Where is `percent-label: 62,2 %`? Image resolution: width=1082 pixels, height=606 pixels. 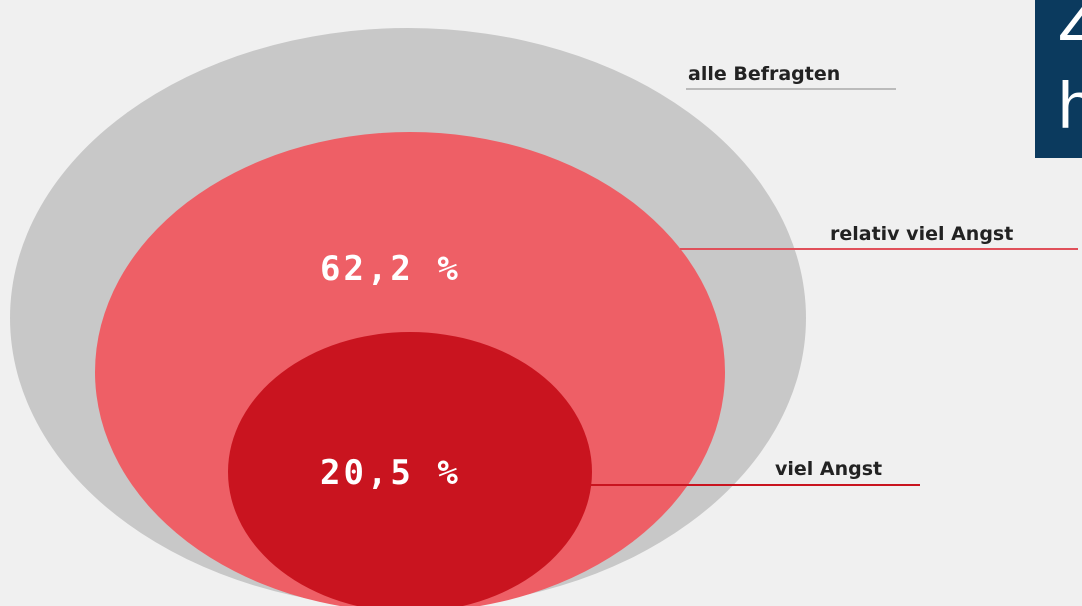 percent-label: 62,2 % is located at coordinates (390, 269).